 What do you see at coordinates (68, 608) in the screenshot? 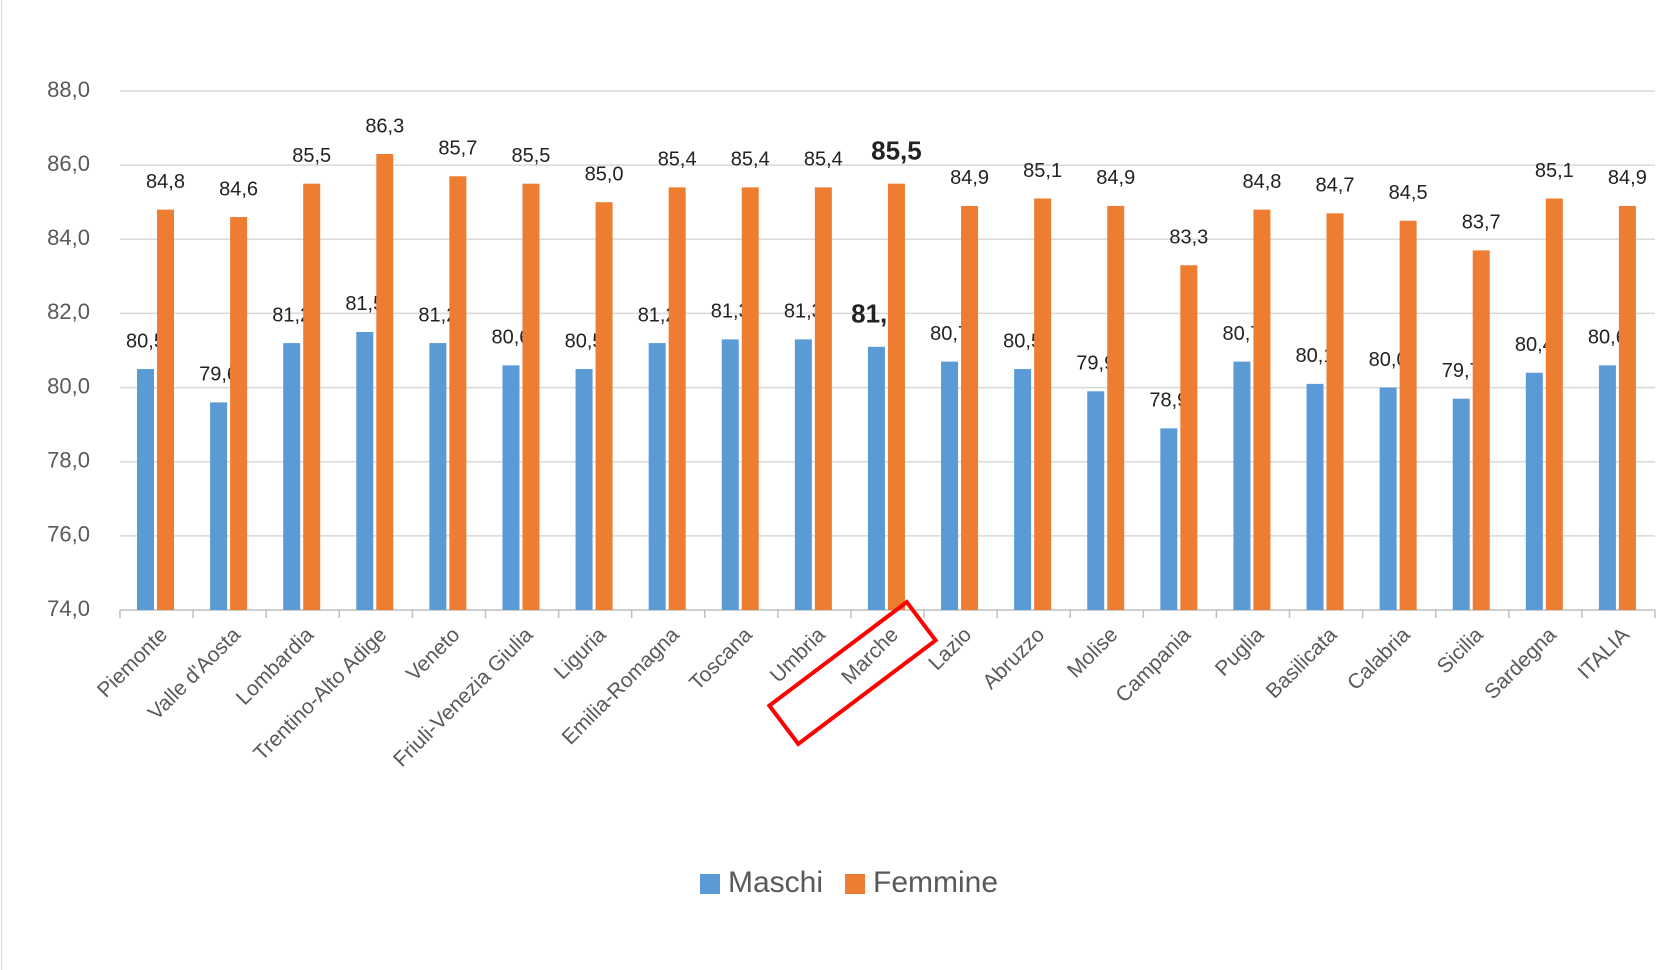
I see `y-tick-label: 74,0` at bounding box center [68, 608].